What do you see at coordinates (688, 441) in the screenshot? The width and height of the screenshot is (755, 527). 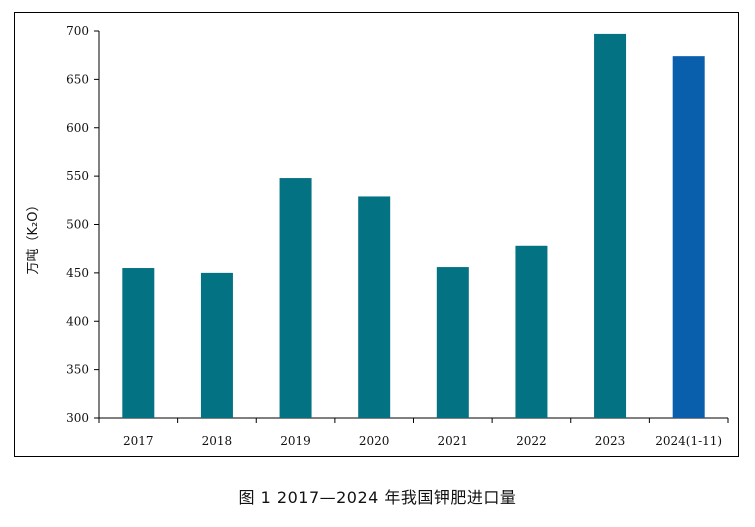 I see `x-tick-label: 2024(1-11)` at bounding box center [688, 441].